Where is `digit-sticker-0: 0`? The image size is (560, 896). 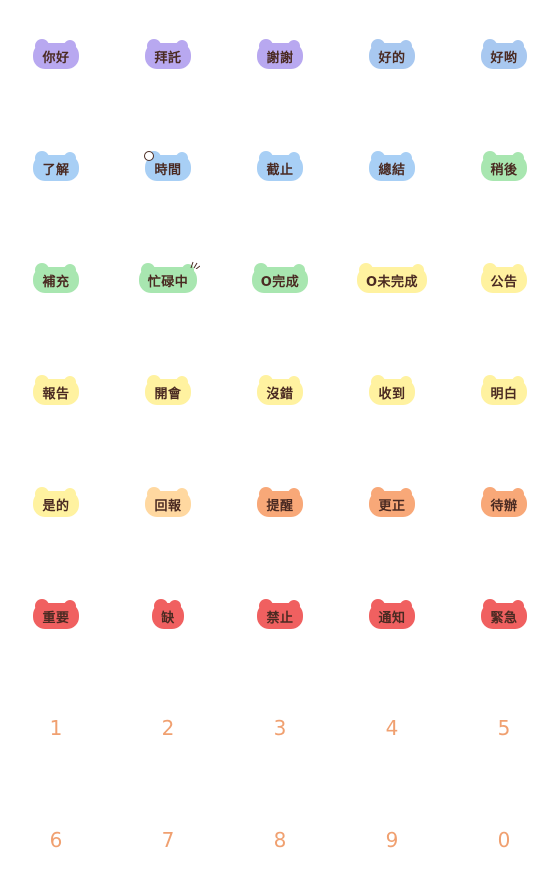 digit-sticker-0: 0 is located at coordinates (504, 840).